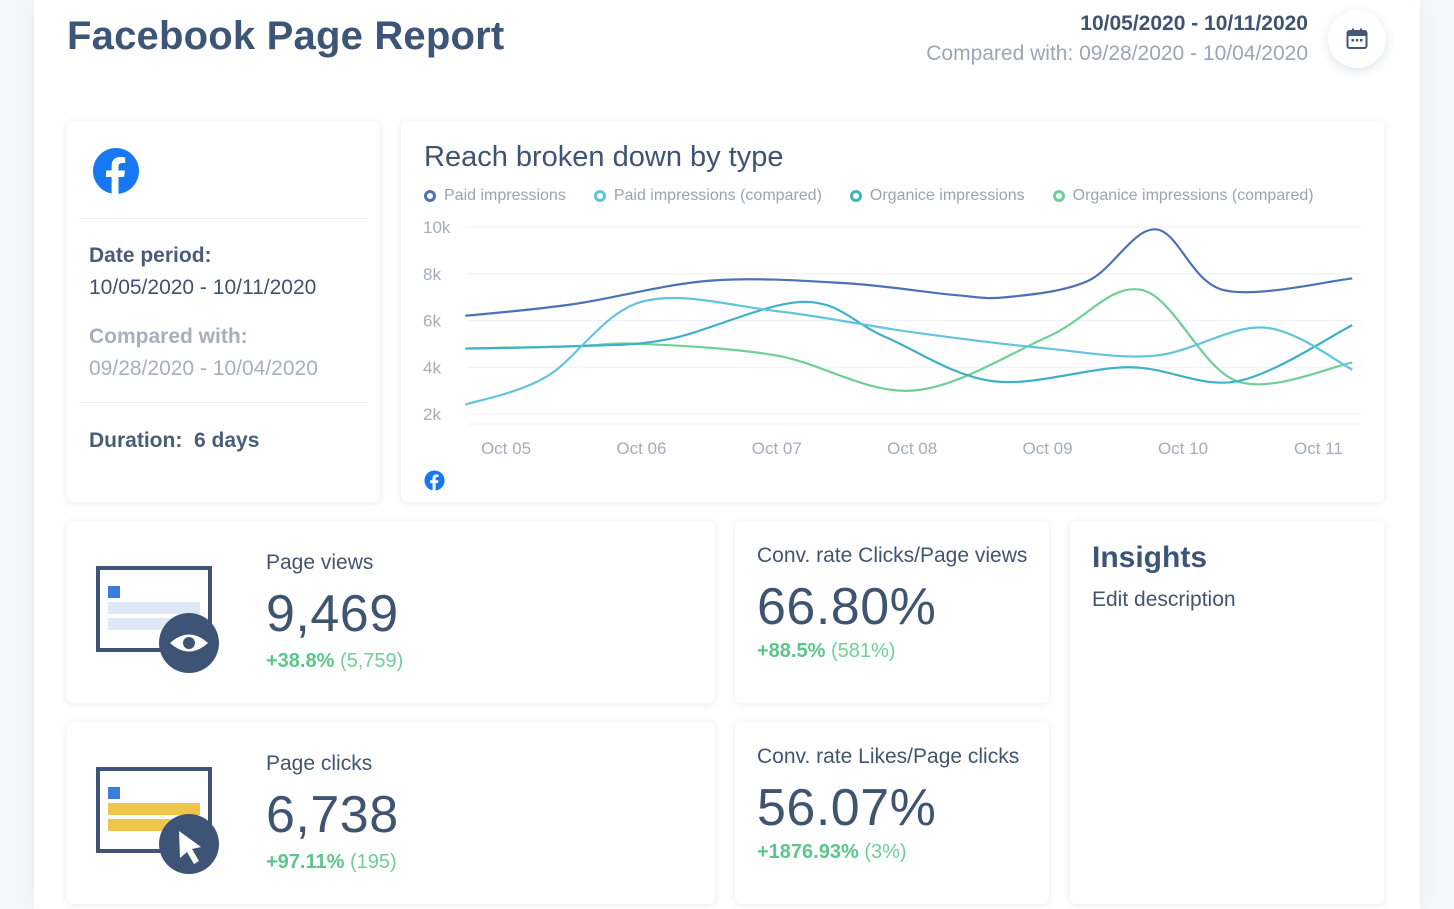 The image size is (1454, 909). What do you see at coordinates (1164, 599) in the screenshot?
I see `edit-description-link: Edit description` at bounding box center [1164, 599].